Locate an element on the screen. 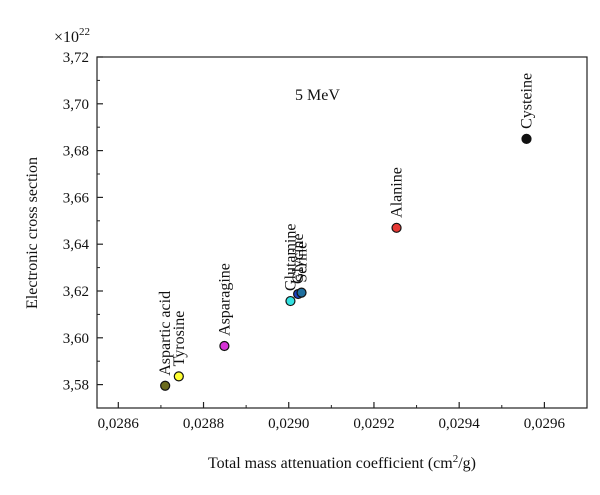  point-label-aspartic-acid: Aspartic acid is located at coordinates (165, 333).